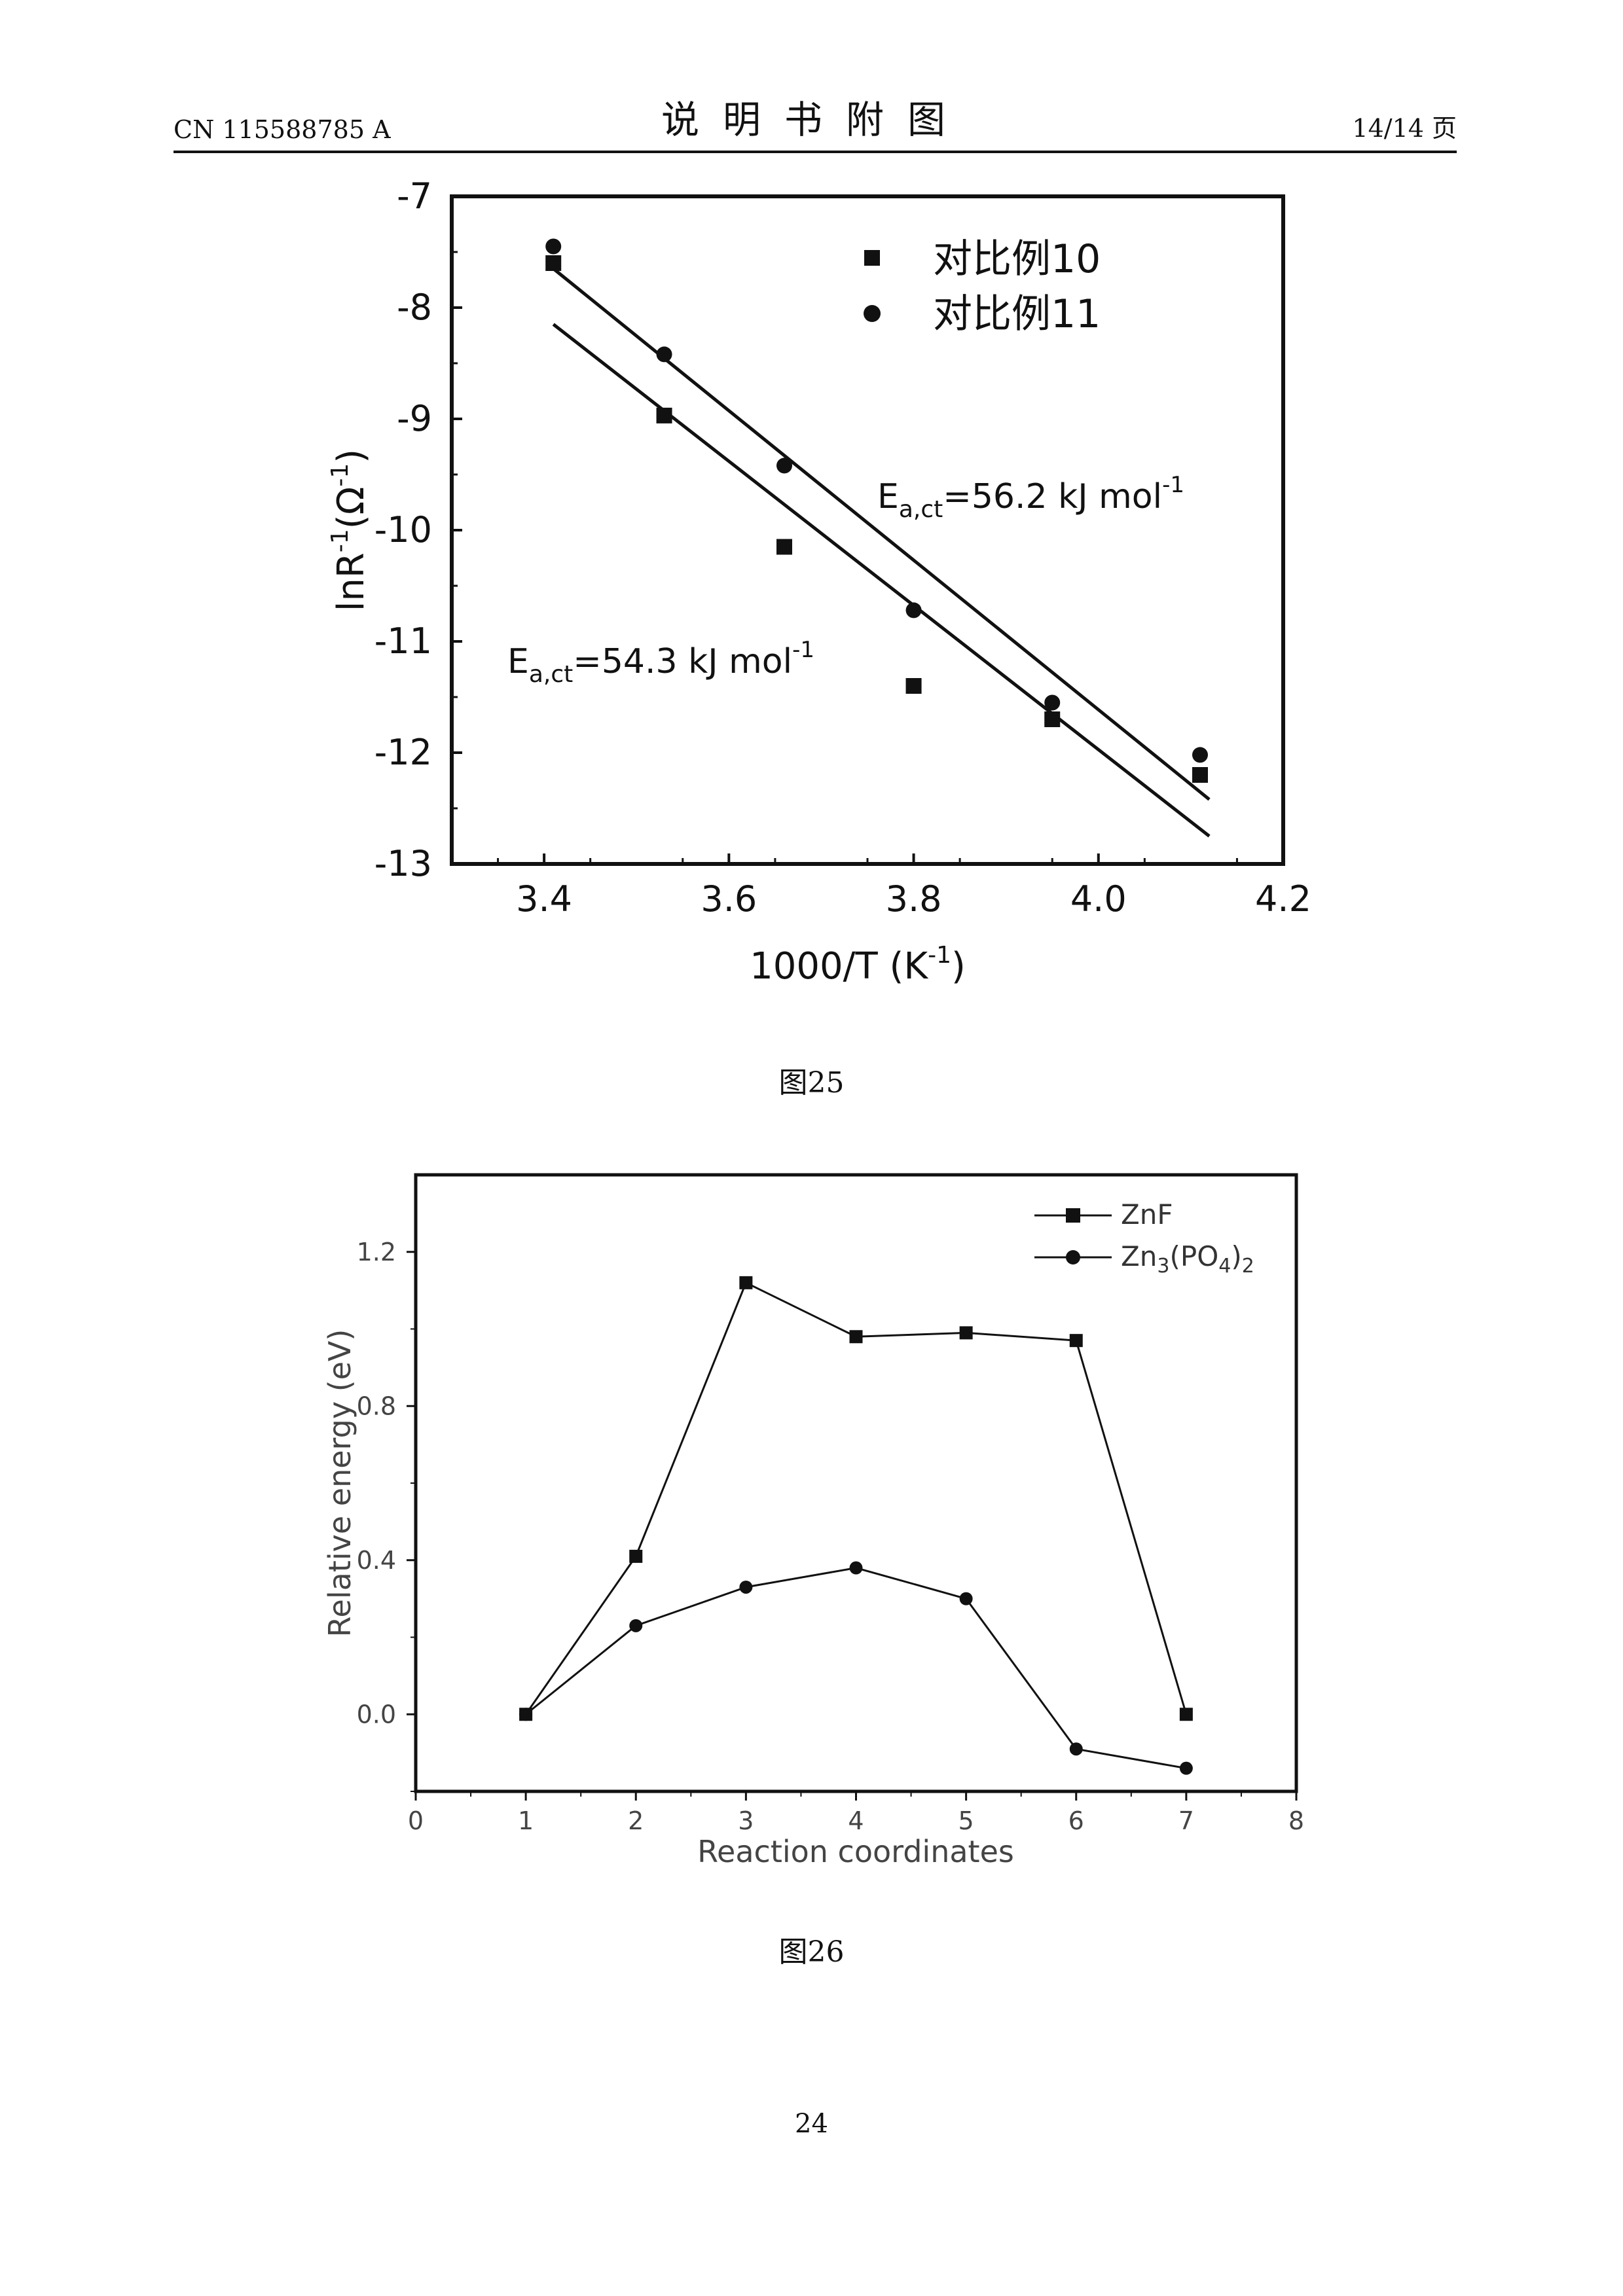 The image size is (1623, 2296). Describe the element at coordinates (282, 129) in the screenshot. I see `patent-number: CN 115588785 A` at that location.